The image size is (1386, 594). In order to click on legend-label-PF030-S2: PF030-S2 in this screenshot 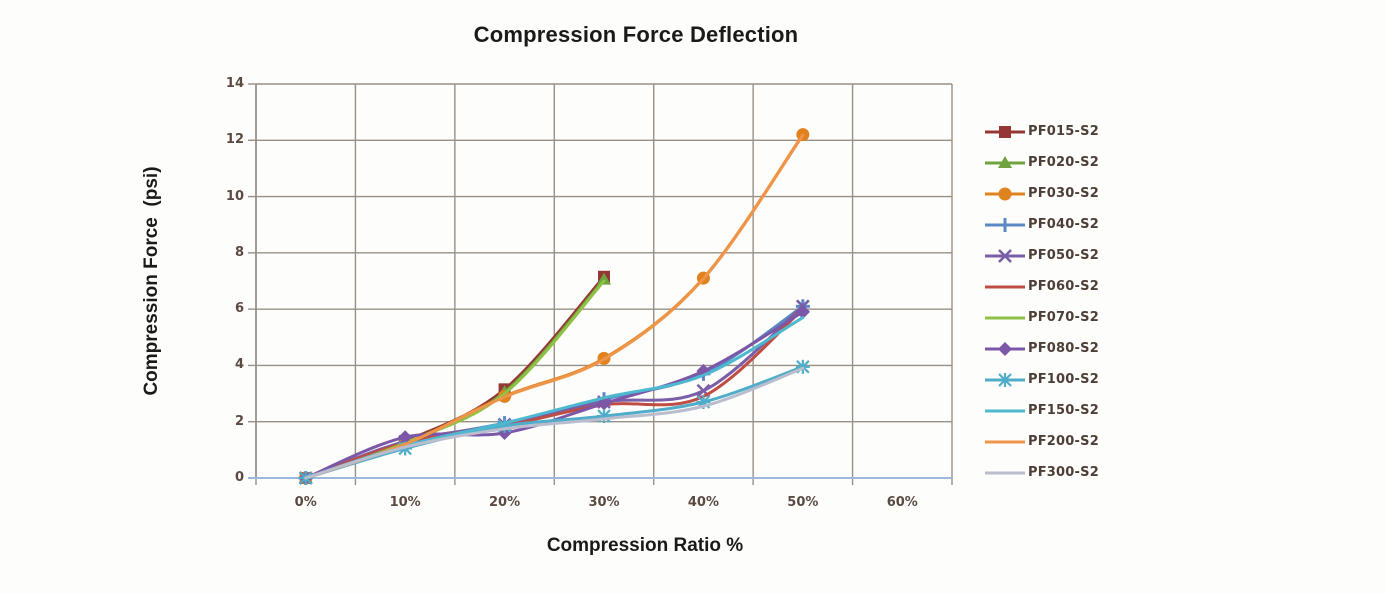, I will do `click(1063, 193)`.